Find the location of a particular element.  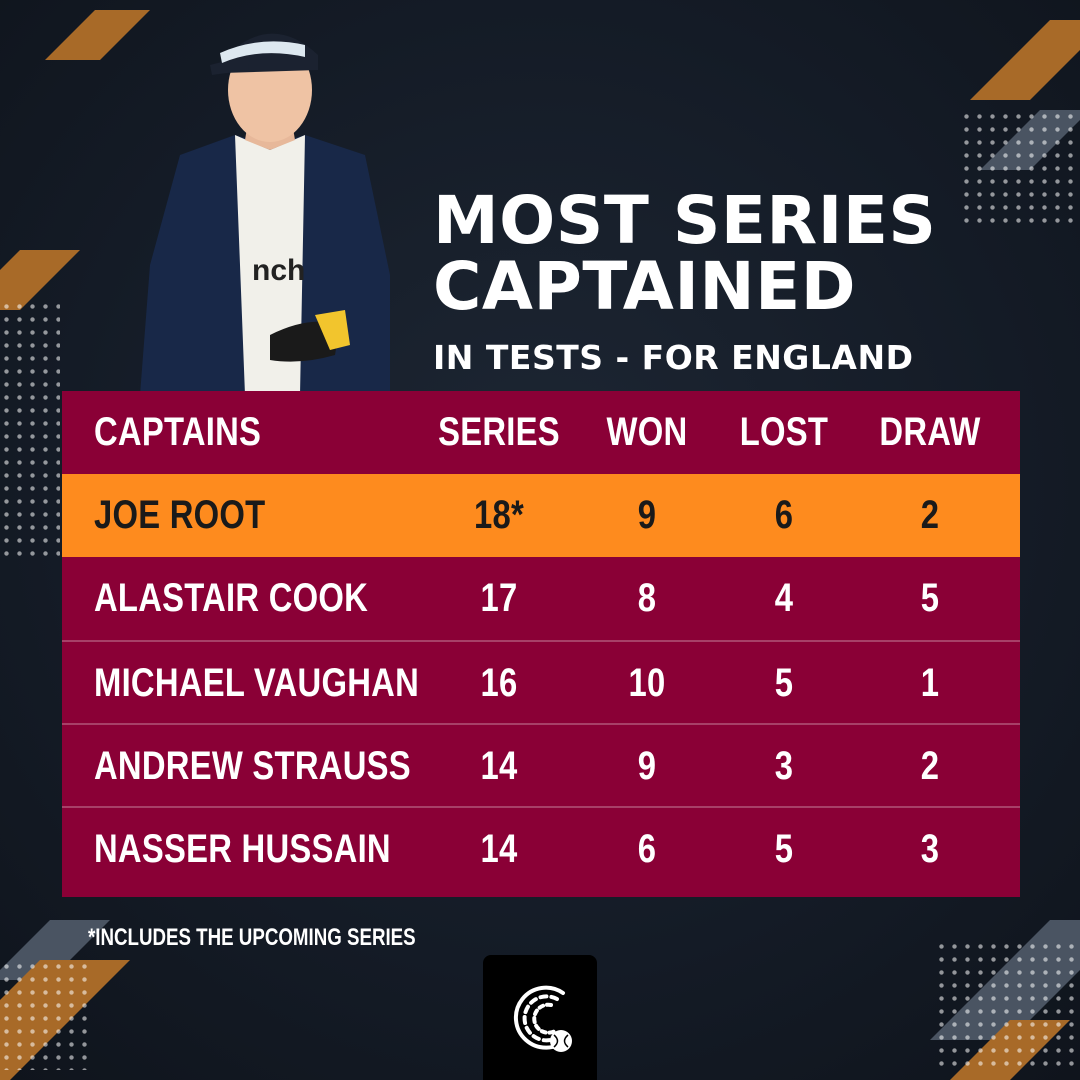

won-count: 10 is located at coordinates (647, 683).